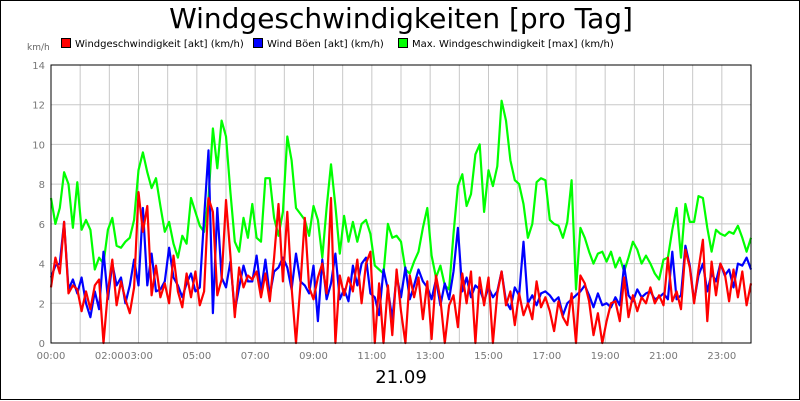 This screenshot has width=800, height=401. Describe the element at coordinates (663, 356) in the screenshot. I see `x-tick-label: 21:00` at that location.